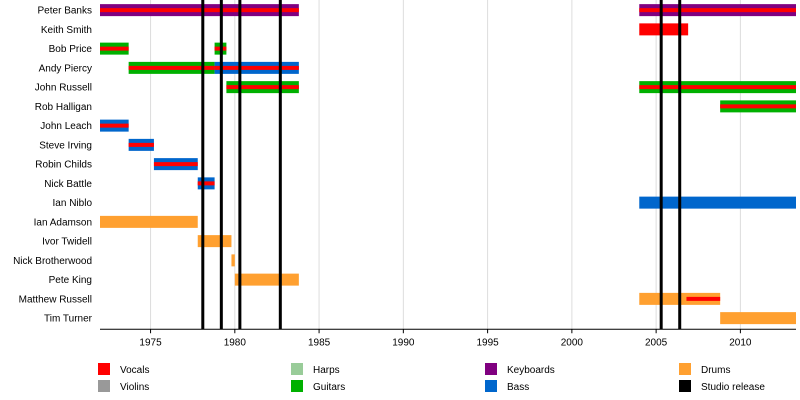  Describe the element at coordinates (73, 203) in the screenshot. I see `member-name: Ian Niblo` at that location.